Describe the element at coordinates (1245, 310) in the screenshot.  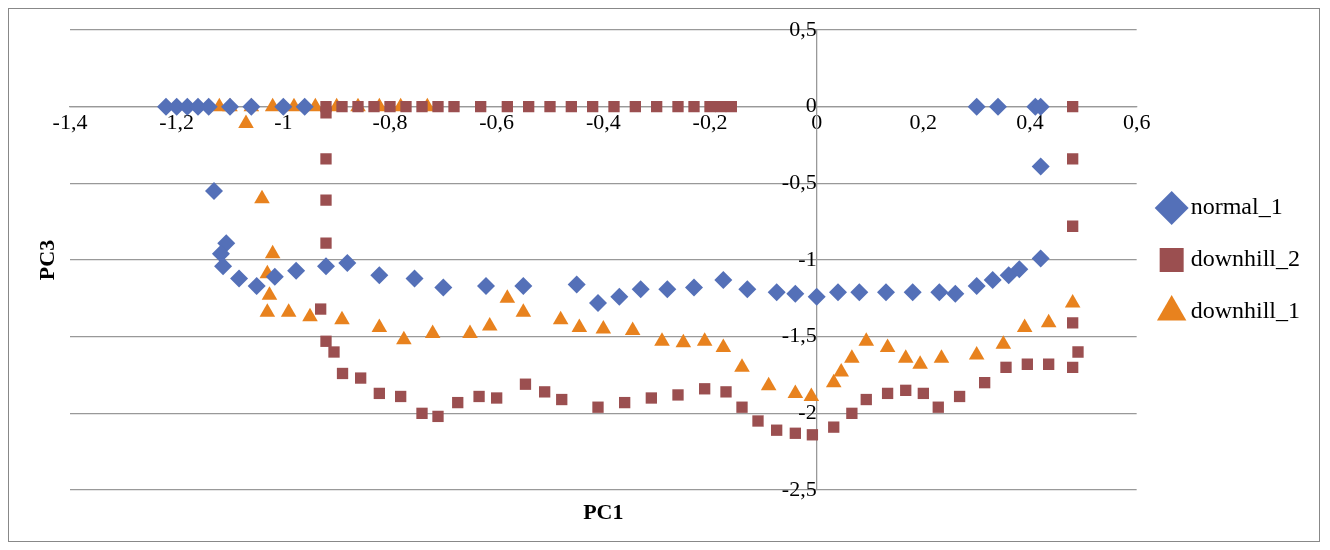
I see `legend-label: downhill_1` at that location.